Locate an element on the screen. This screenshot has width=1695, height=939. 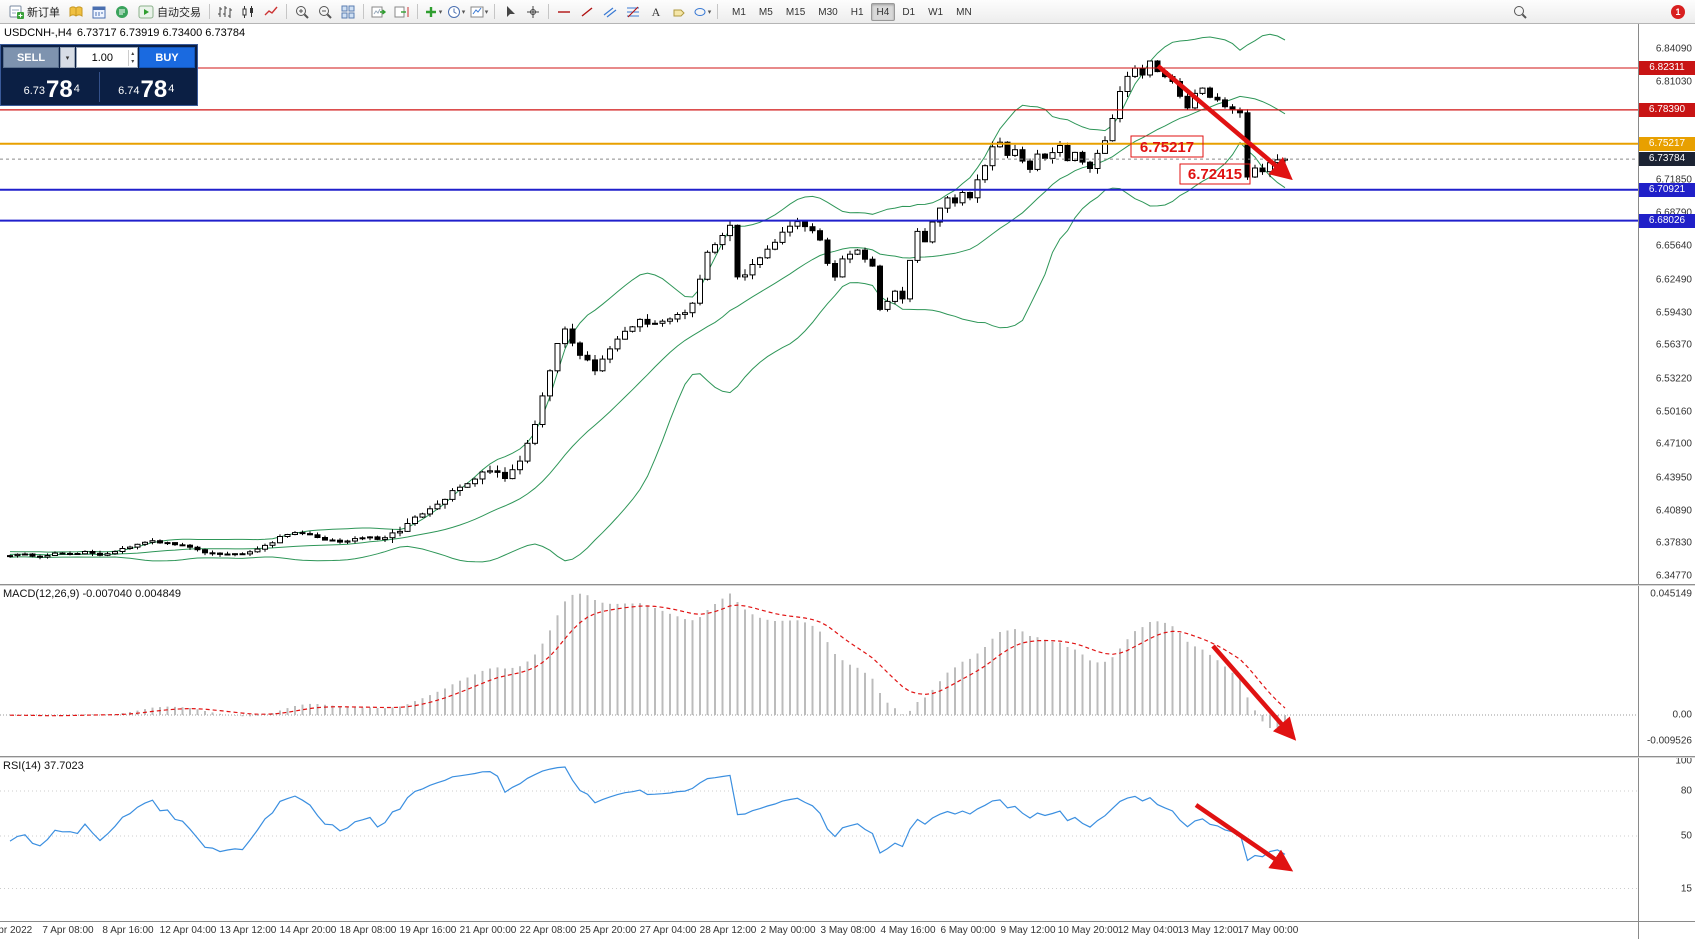
candlestick-chart-icon is located at coordinates (248, 12).